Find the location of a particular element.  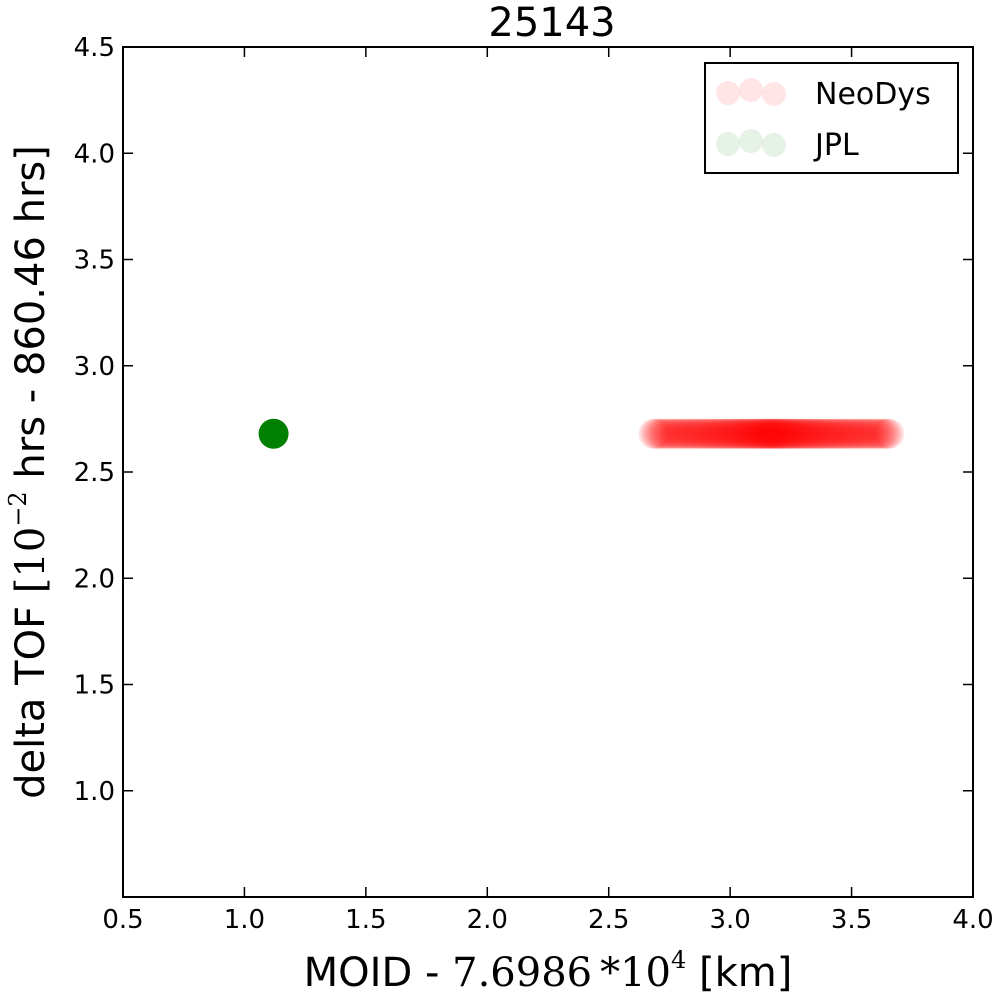

x-tick-label: 1.5 is located at coordinates (365, 920).